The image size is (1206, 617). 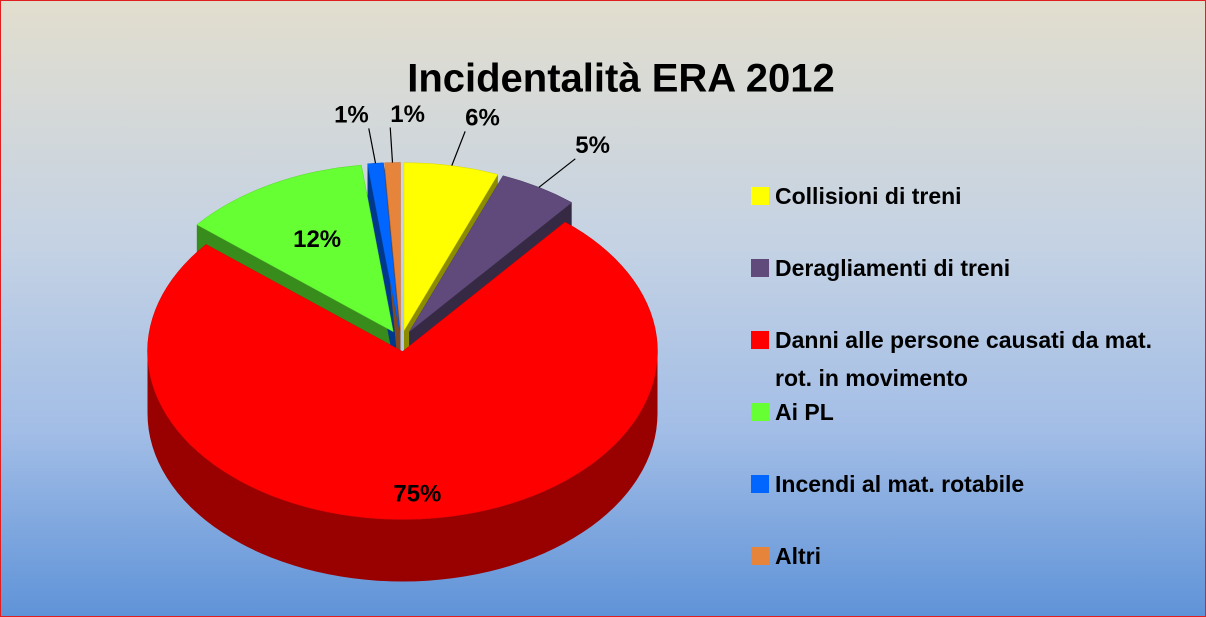 What do you see at coordinates (592, 145) in the screenshot?
I see `data-label: 5%` at bounding box center [592, 145].